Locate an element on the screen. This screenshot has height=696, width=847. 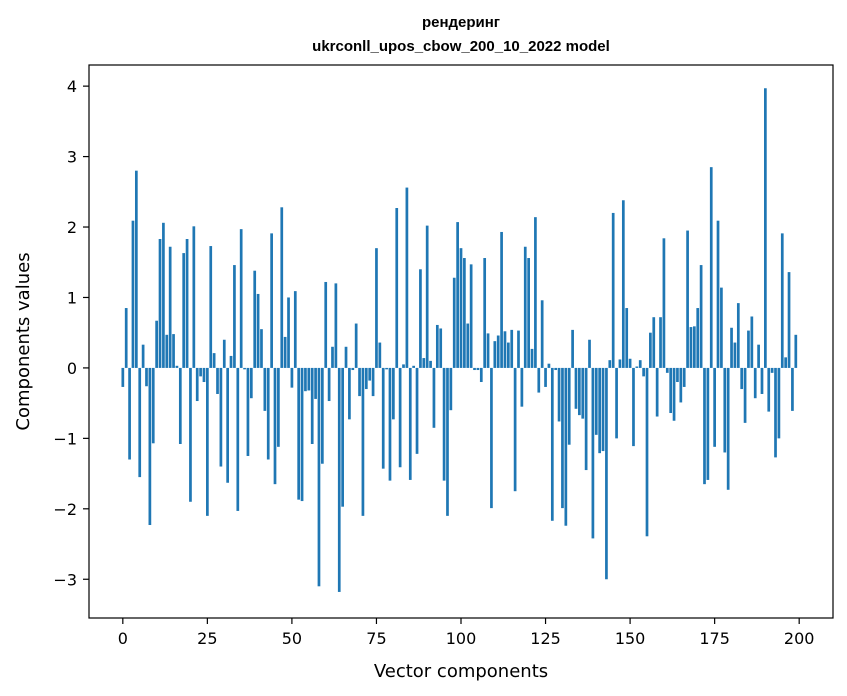
chart-title-line2: ukrconll_upos_cbow_200_10_2022 model is located at coordinates (461, 46).